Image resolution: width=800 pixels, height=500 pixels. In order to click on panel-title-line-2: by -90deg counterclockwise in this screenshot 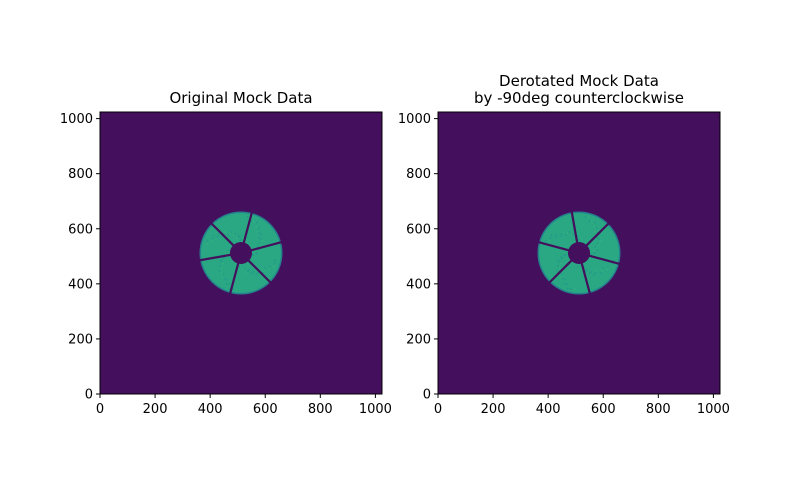, I will do `click(579, 98)`.